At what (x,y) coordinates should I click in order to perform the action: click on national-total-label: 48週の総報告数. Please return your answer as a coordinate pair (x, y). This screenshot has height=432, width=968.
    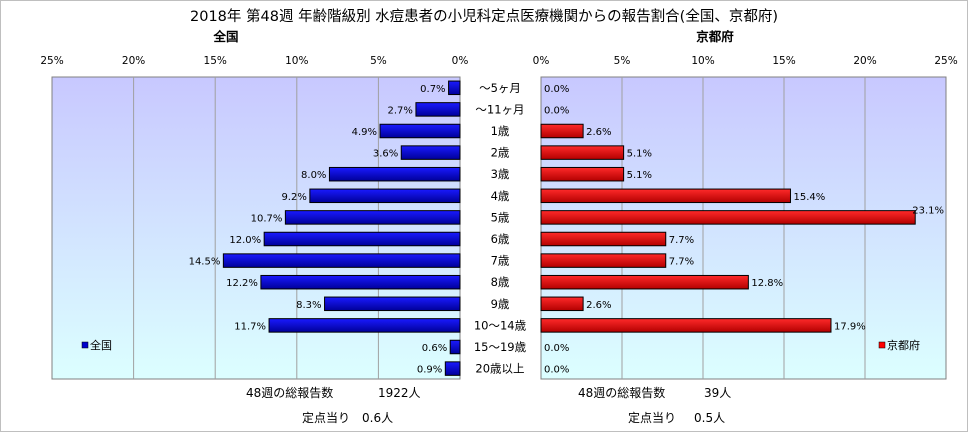
    Looking at the image, I should click on (289, 392).